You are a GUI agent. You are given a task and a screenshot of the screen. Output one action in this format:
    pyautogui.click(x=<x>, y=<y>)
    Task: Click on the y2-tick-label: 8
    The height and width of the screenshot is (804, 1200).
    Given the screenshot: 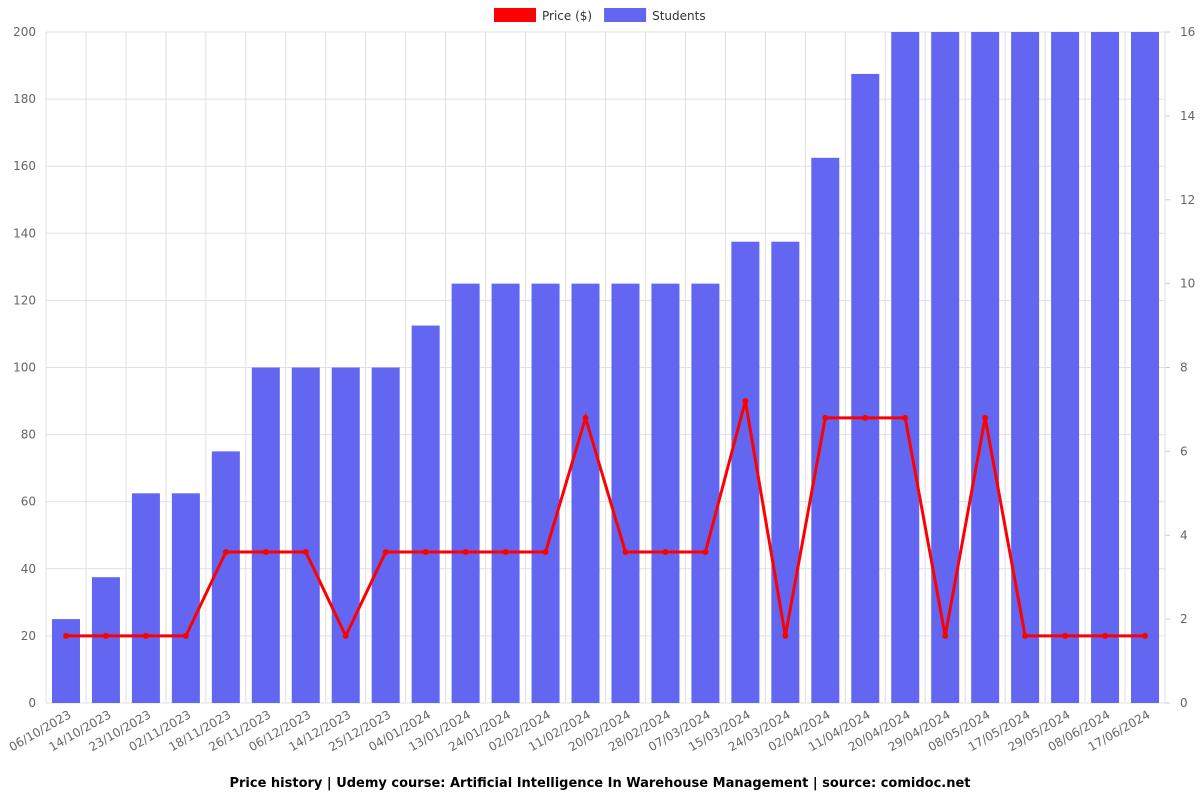 What is the action you would take?
    pyautogui.click(x=1184, y=368)
    